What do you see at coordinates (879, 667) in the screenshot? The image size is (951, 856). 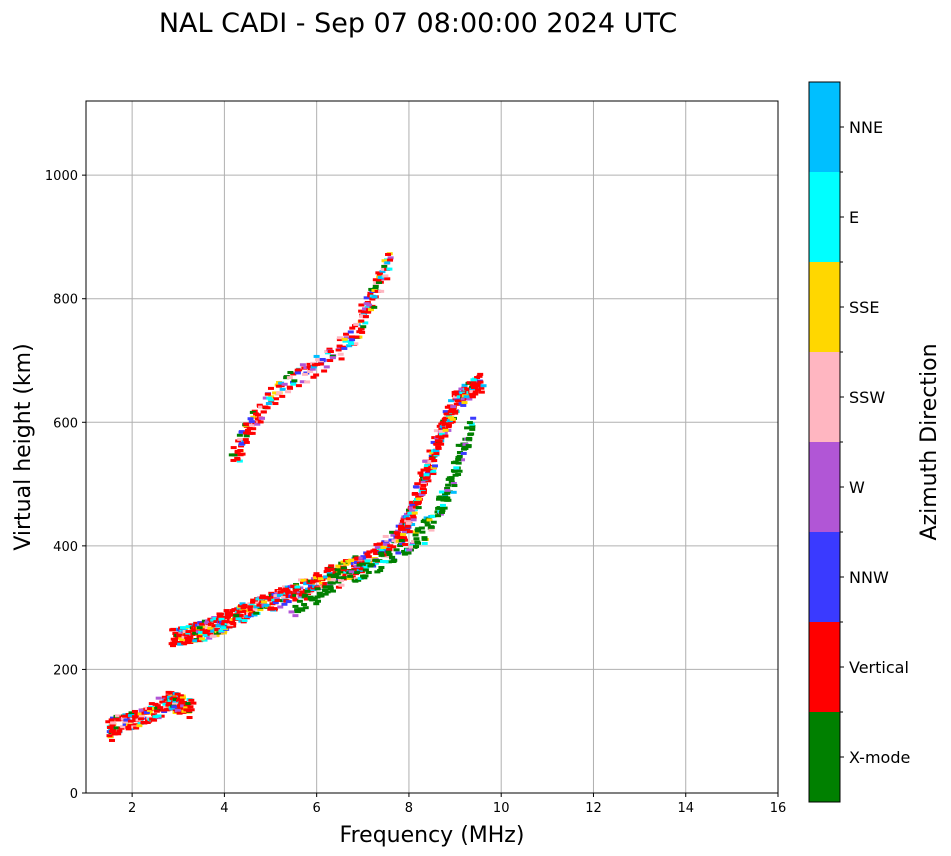 I see `colorbar-tick-label: Vertical` at bounding box center [879, 667].